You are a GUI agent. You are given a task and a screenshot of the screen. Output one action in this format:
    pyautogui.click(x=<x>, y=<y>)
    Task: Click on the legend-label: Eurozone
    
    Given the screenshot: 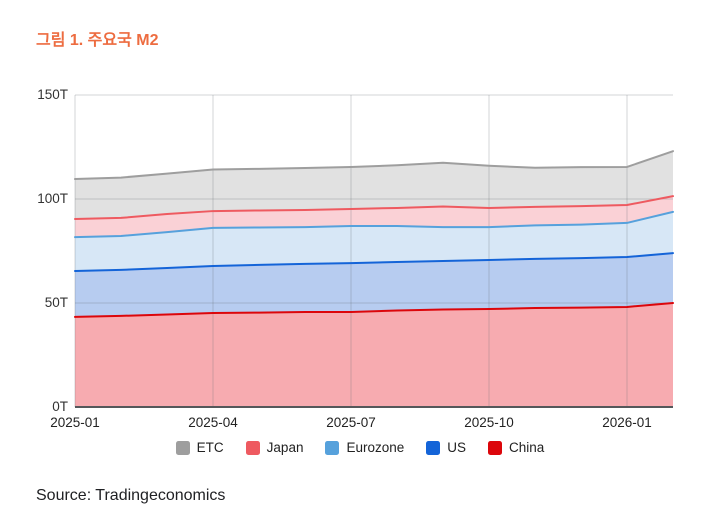 What is the action you would take?
    pyautogui.click(x=375, y=447)
    